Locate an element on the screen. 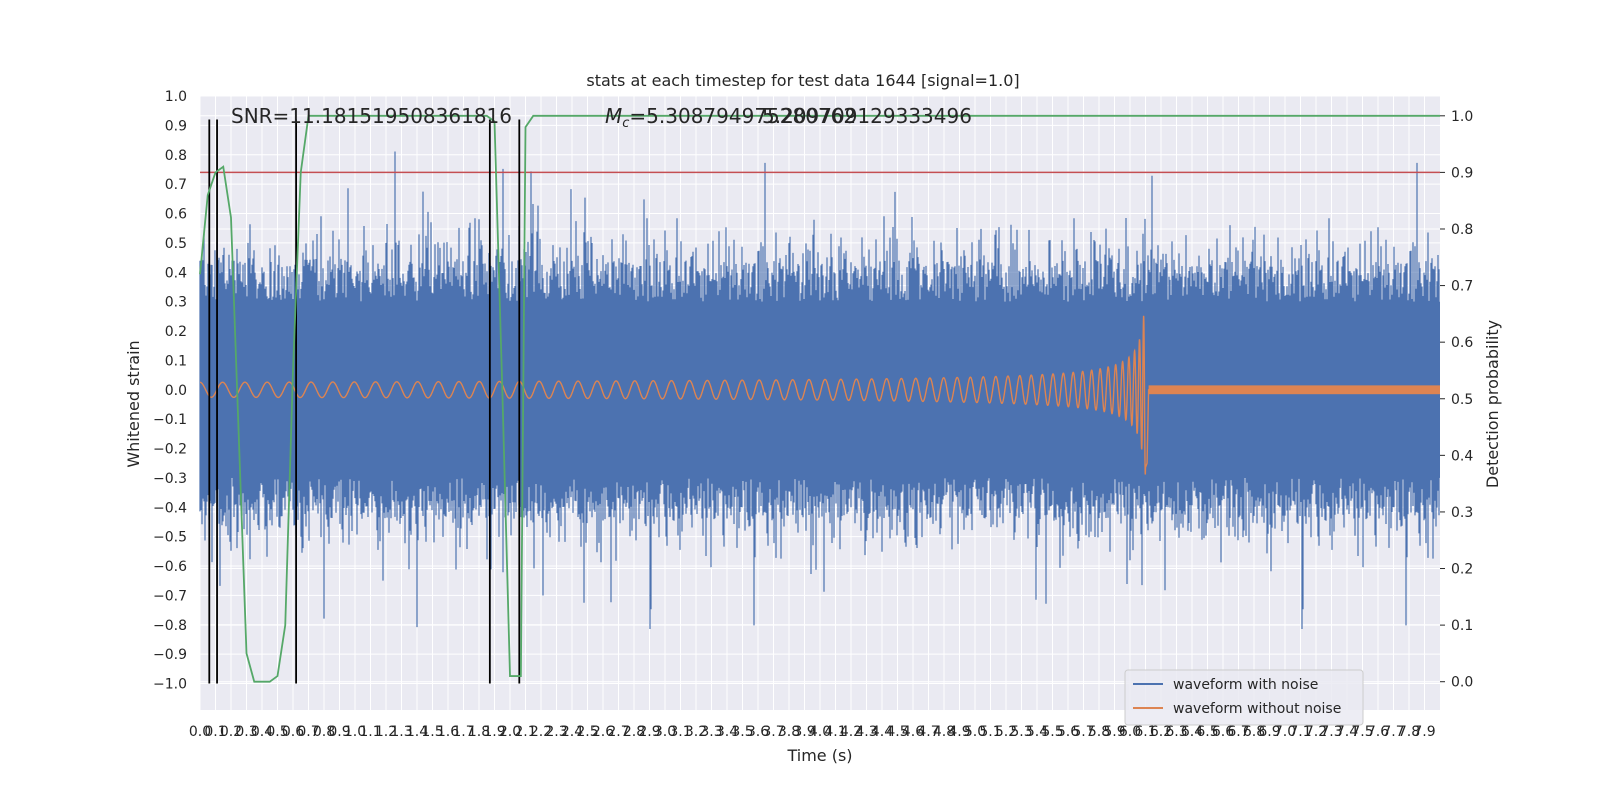 This screenshot has height=800, width=1600. x-tick-label: 1.6 is located at coordinates (448, 732).